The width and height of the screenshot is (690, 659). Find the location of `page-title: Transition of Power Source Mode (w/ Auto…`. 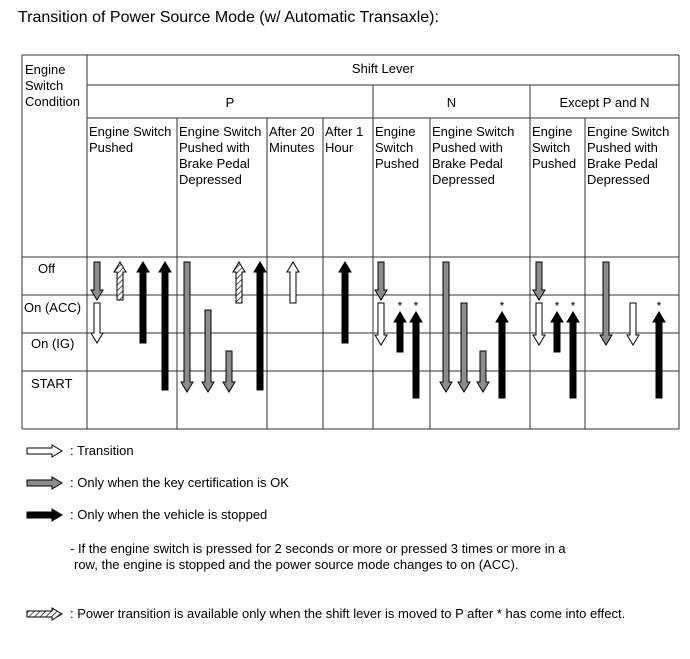

page-title: Transition of Power Source Mode (w/ Auto… is located at coordinates (228, 17).